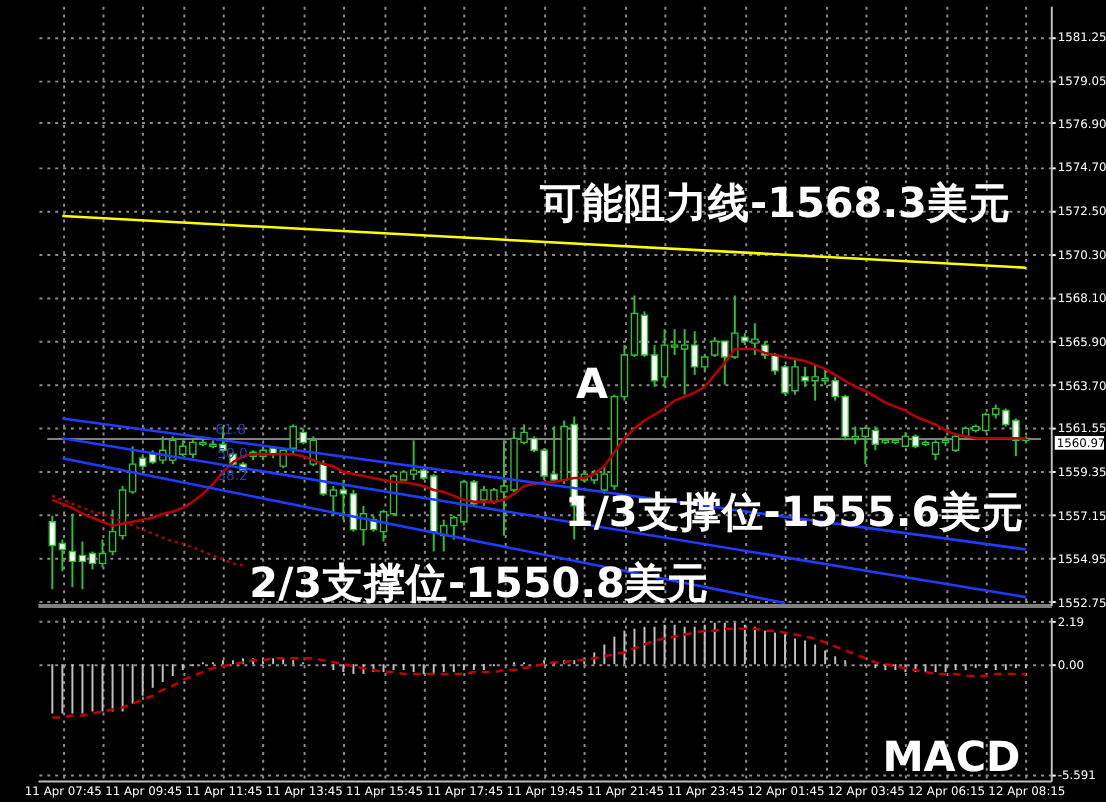  I want to click on annotation: MACD, so click(951, 756).